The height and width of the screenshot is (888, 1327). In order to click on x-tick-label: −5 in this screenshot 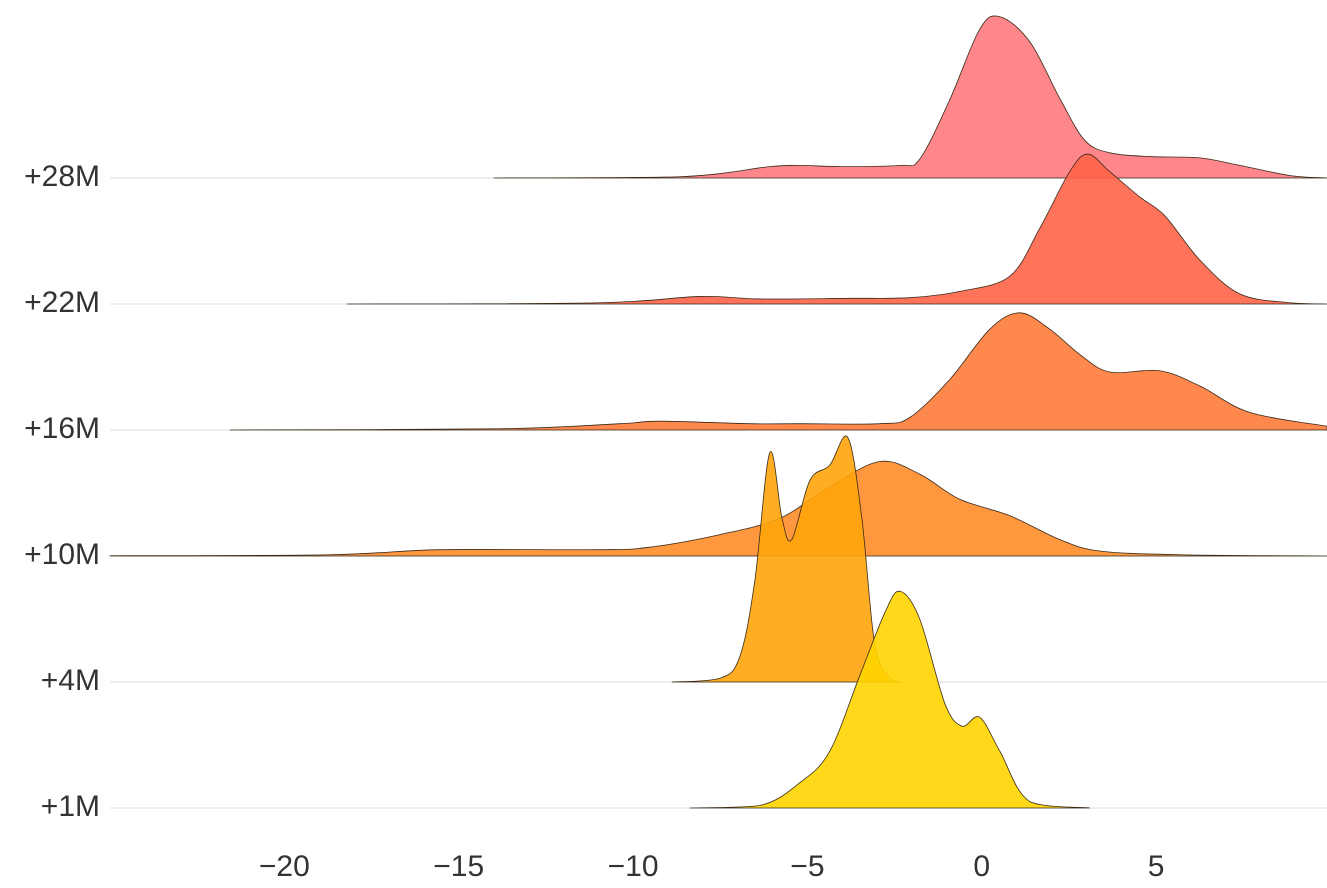, I will do `click(807, 866)`.